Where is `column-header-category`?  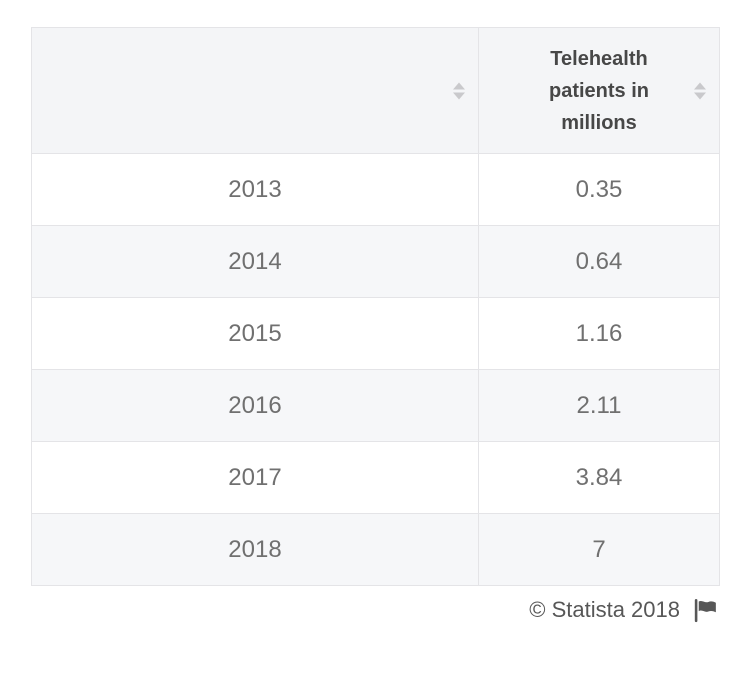 column-header-category is located at coordinates (255, 90).